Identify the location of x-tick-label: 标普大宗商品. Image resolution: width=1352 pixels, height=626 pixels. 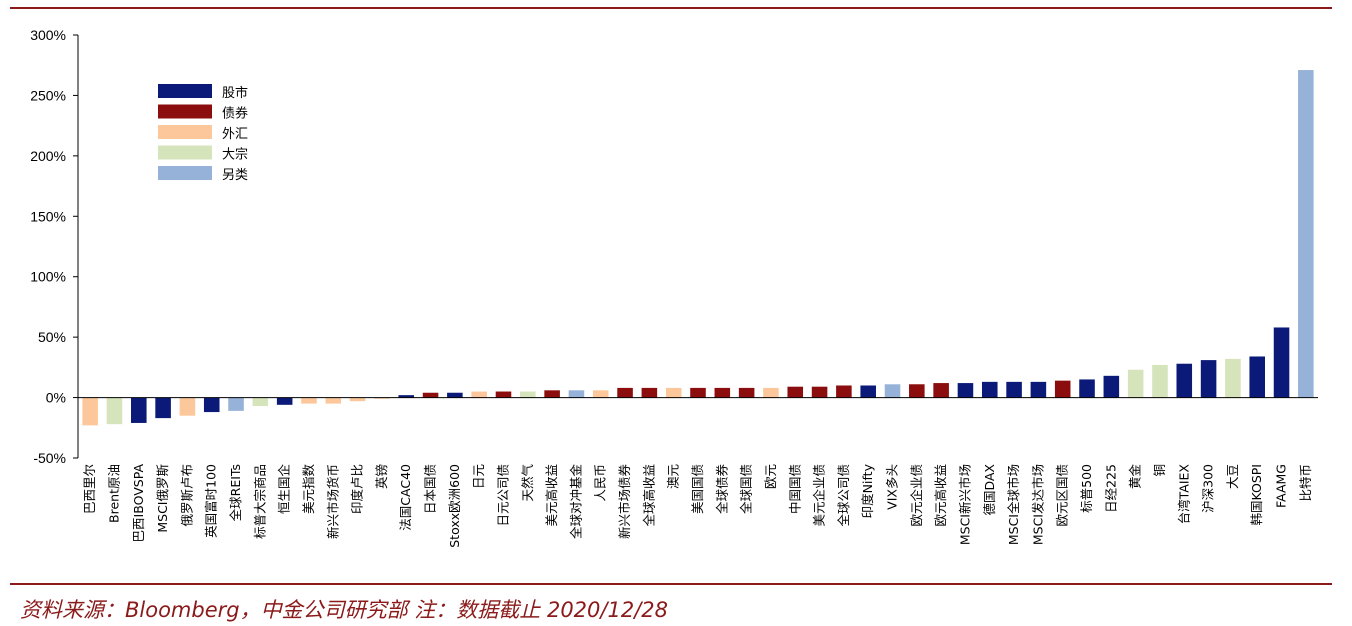
(259, 501).